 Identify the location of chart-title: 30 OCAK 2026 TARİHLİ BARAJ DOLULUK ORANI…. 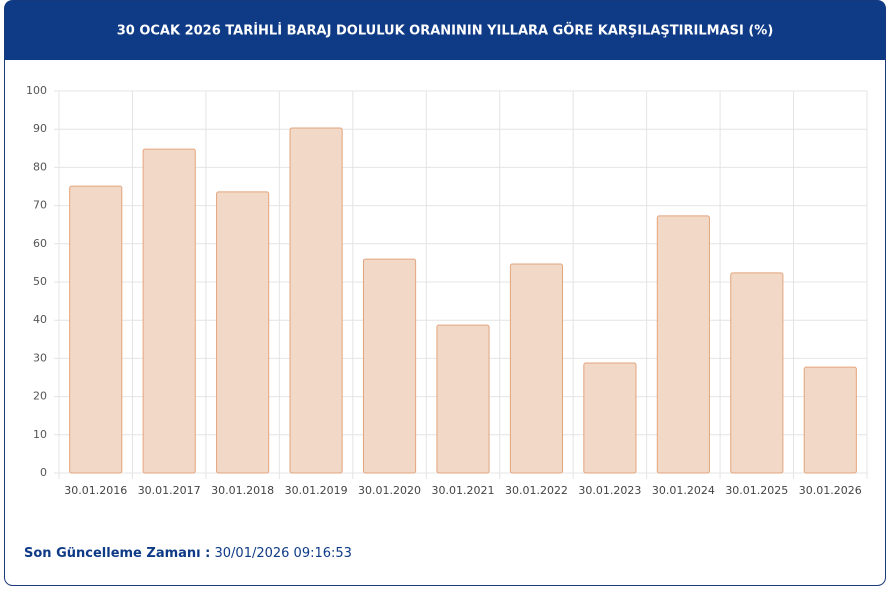
(445, 31).